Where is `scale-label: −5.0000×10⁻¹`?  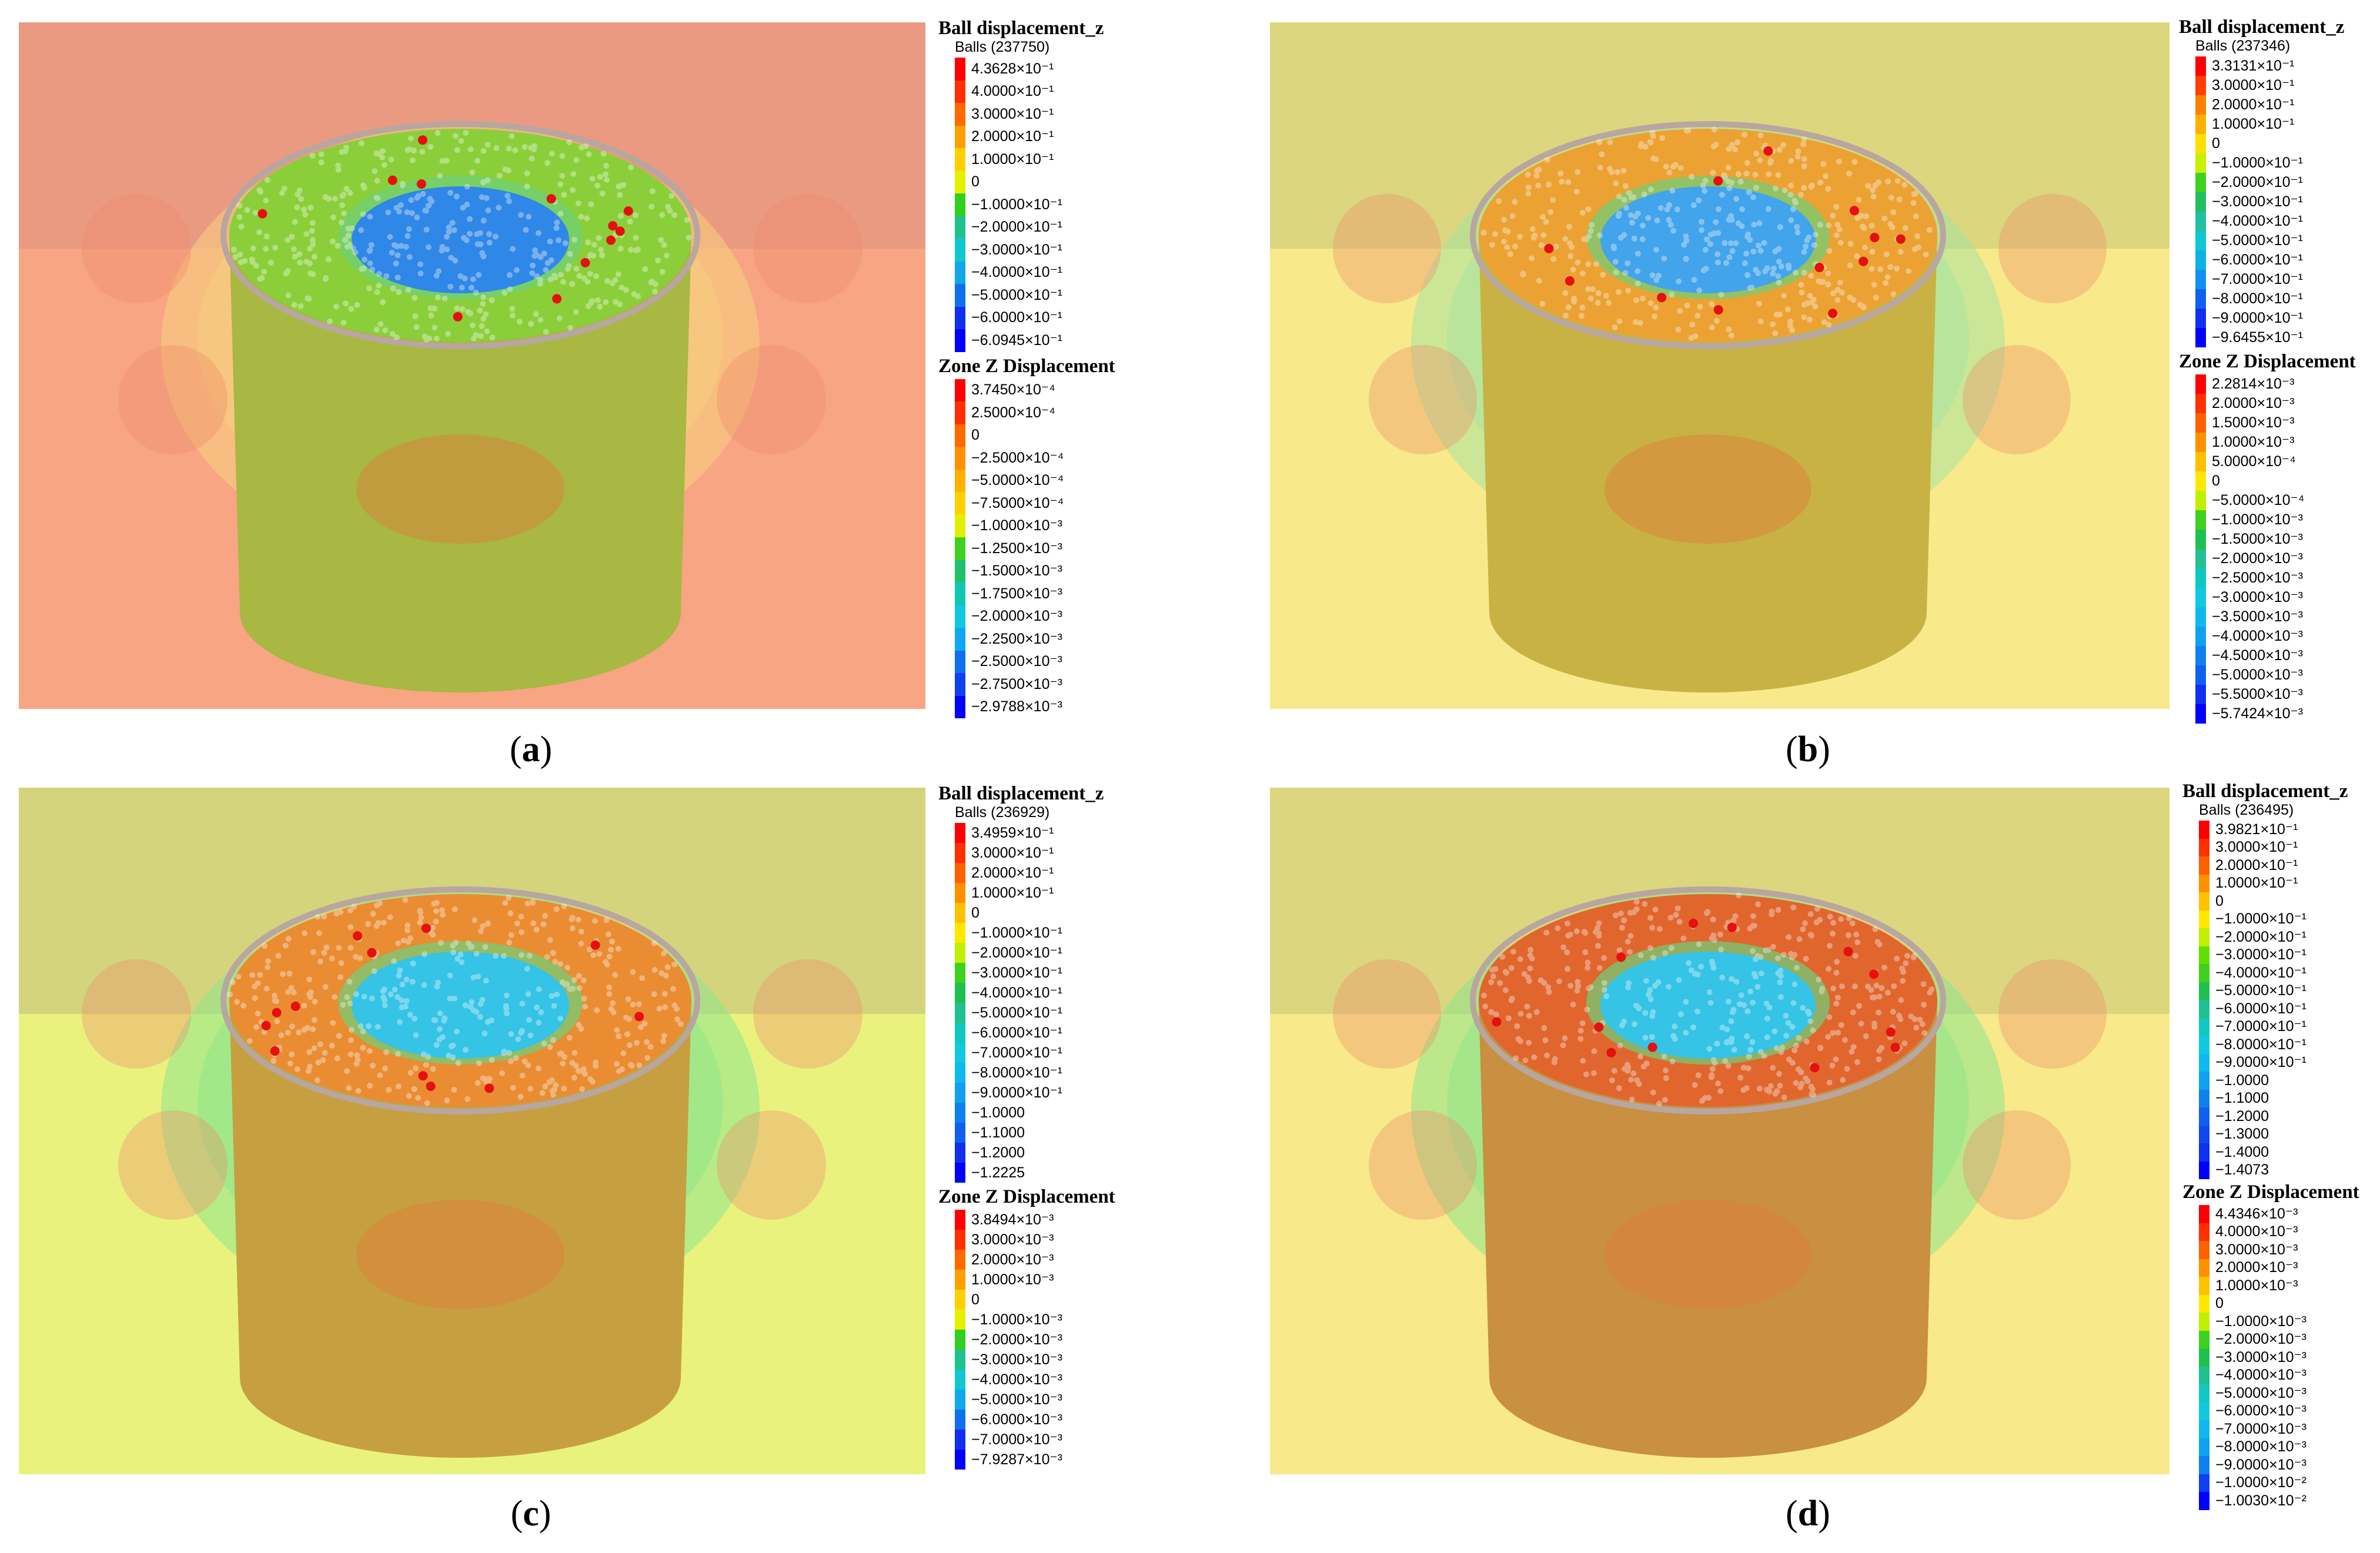 scale-label: −5.0000×10⁻¹ is located at coordinates (1017, 1012).